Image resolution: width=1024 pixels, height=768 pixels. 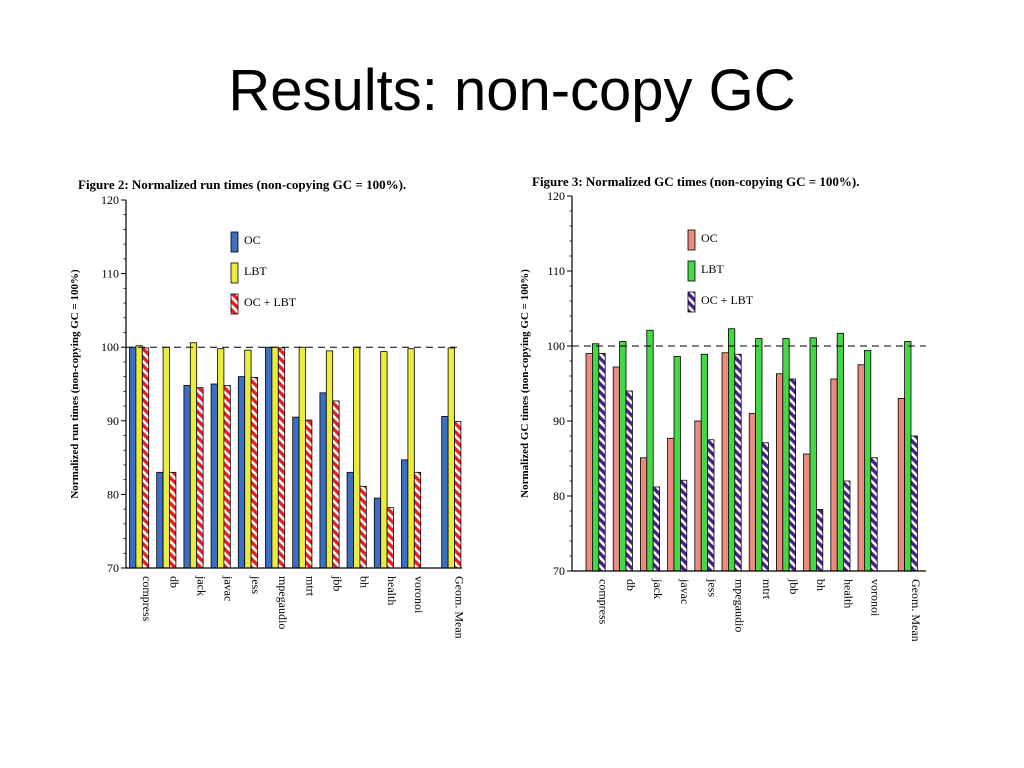 What do you see at coordinates (338, 583) in the screenshot?
I see `fig2-xtick-label: jbb` at bounding box center [338, 583].